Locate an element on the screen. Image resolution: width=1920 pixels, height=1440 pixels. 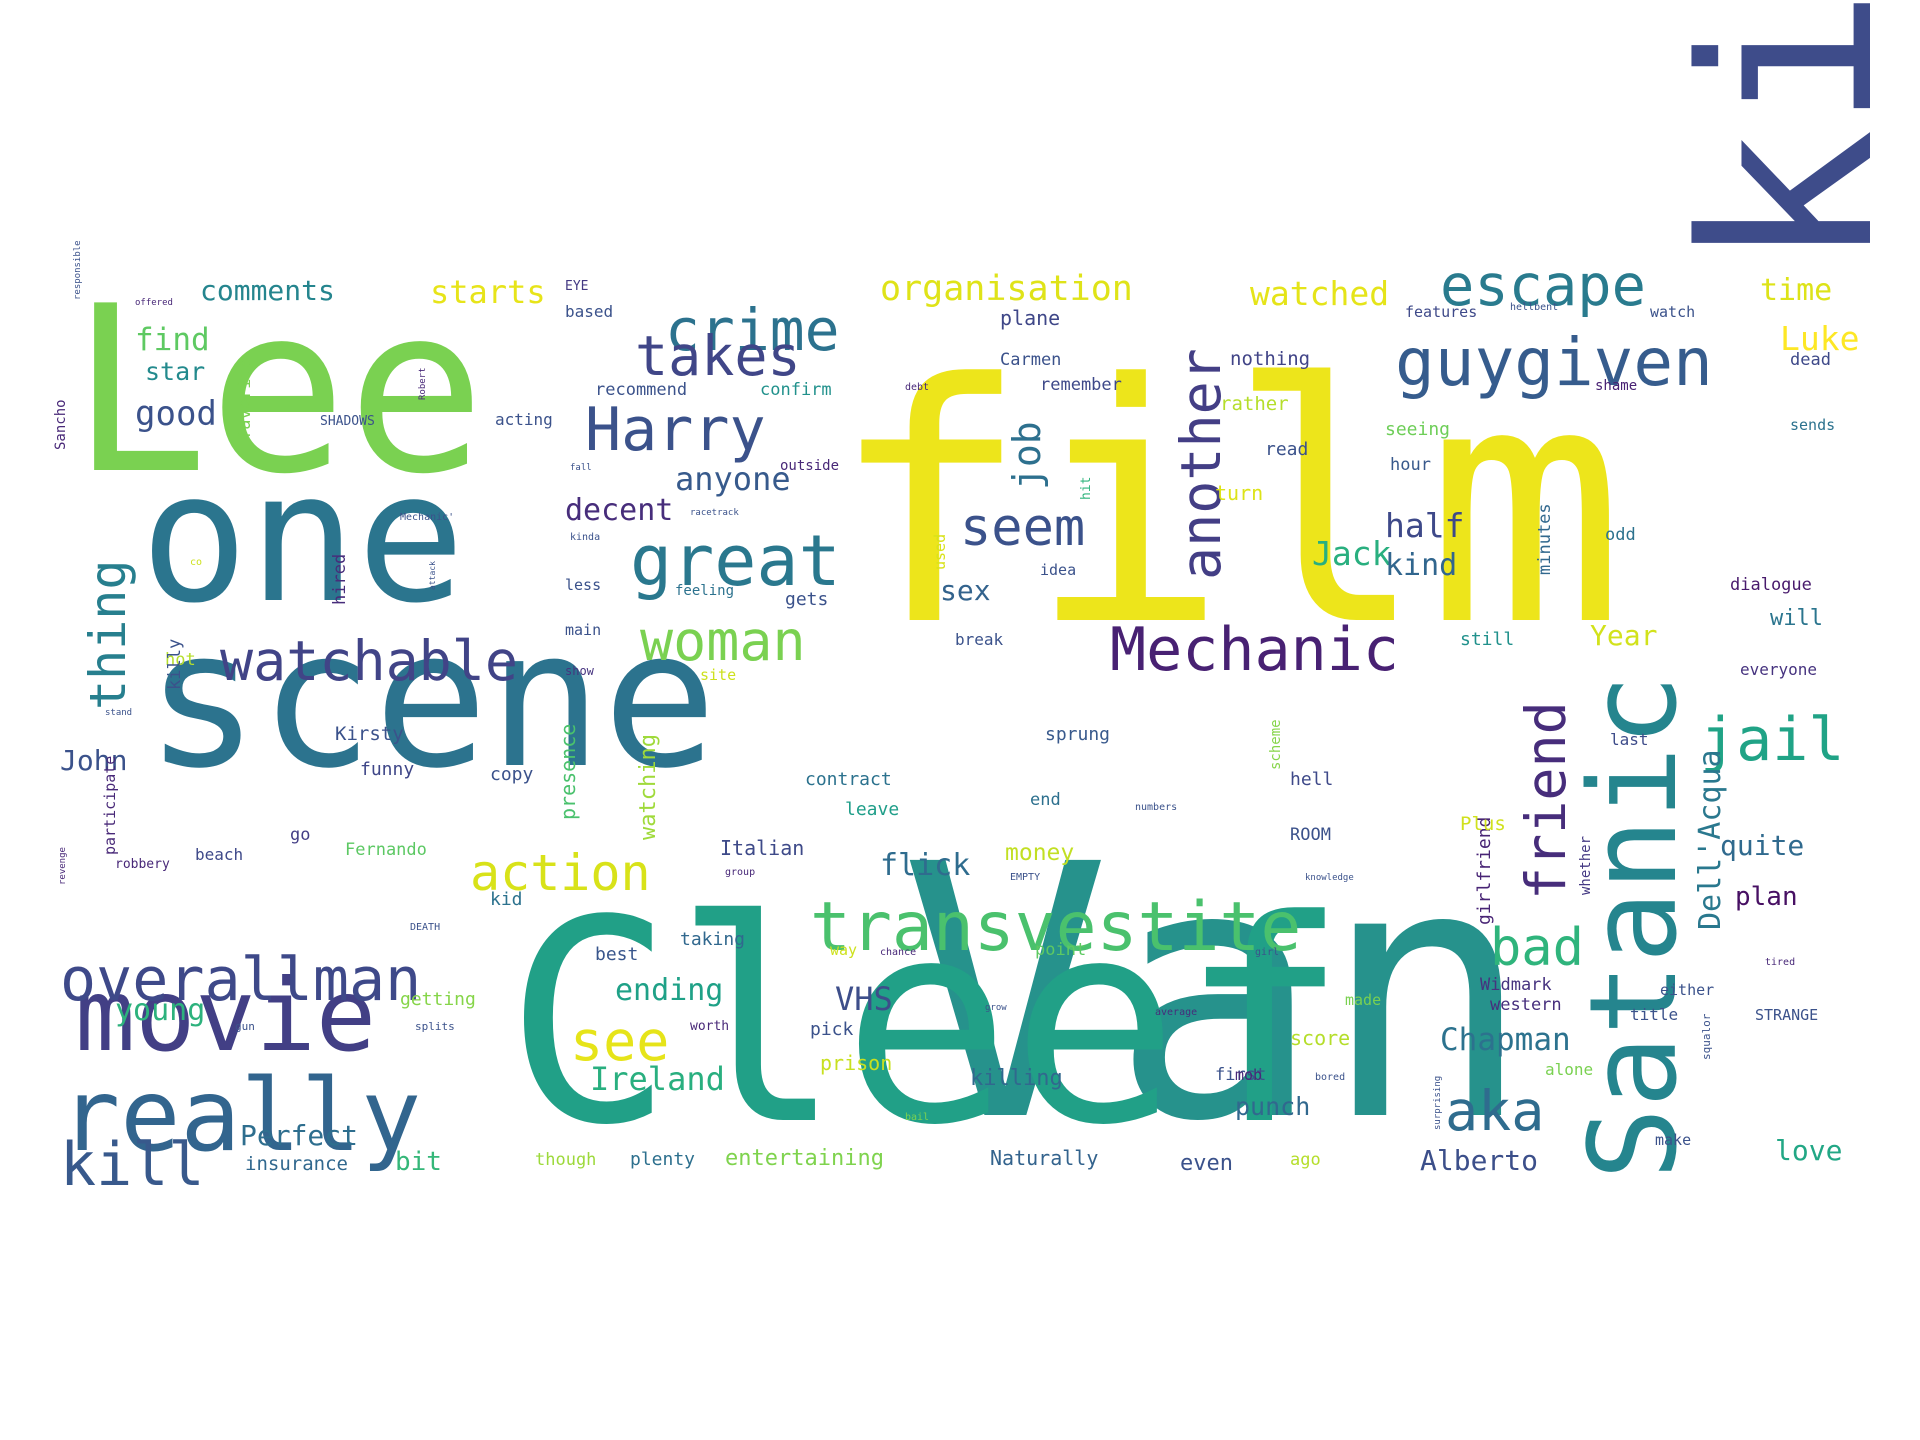
cloud-word-kid: kid is located at coordinates (506, 899).